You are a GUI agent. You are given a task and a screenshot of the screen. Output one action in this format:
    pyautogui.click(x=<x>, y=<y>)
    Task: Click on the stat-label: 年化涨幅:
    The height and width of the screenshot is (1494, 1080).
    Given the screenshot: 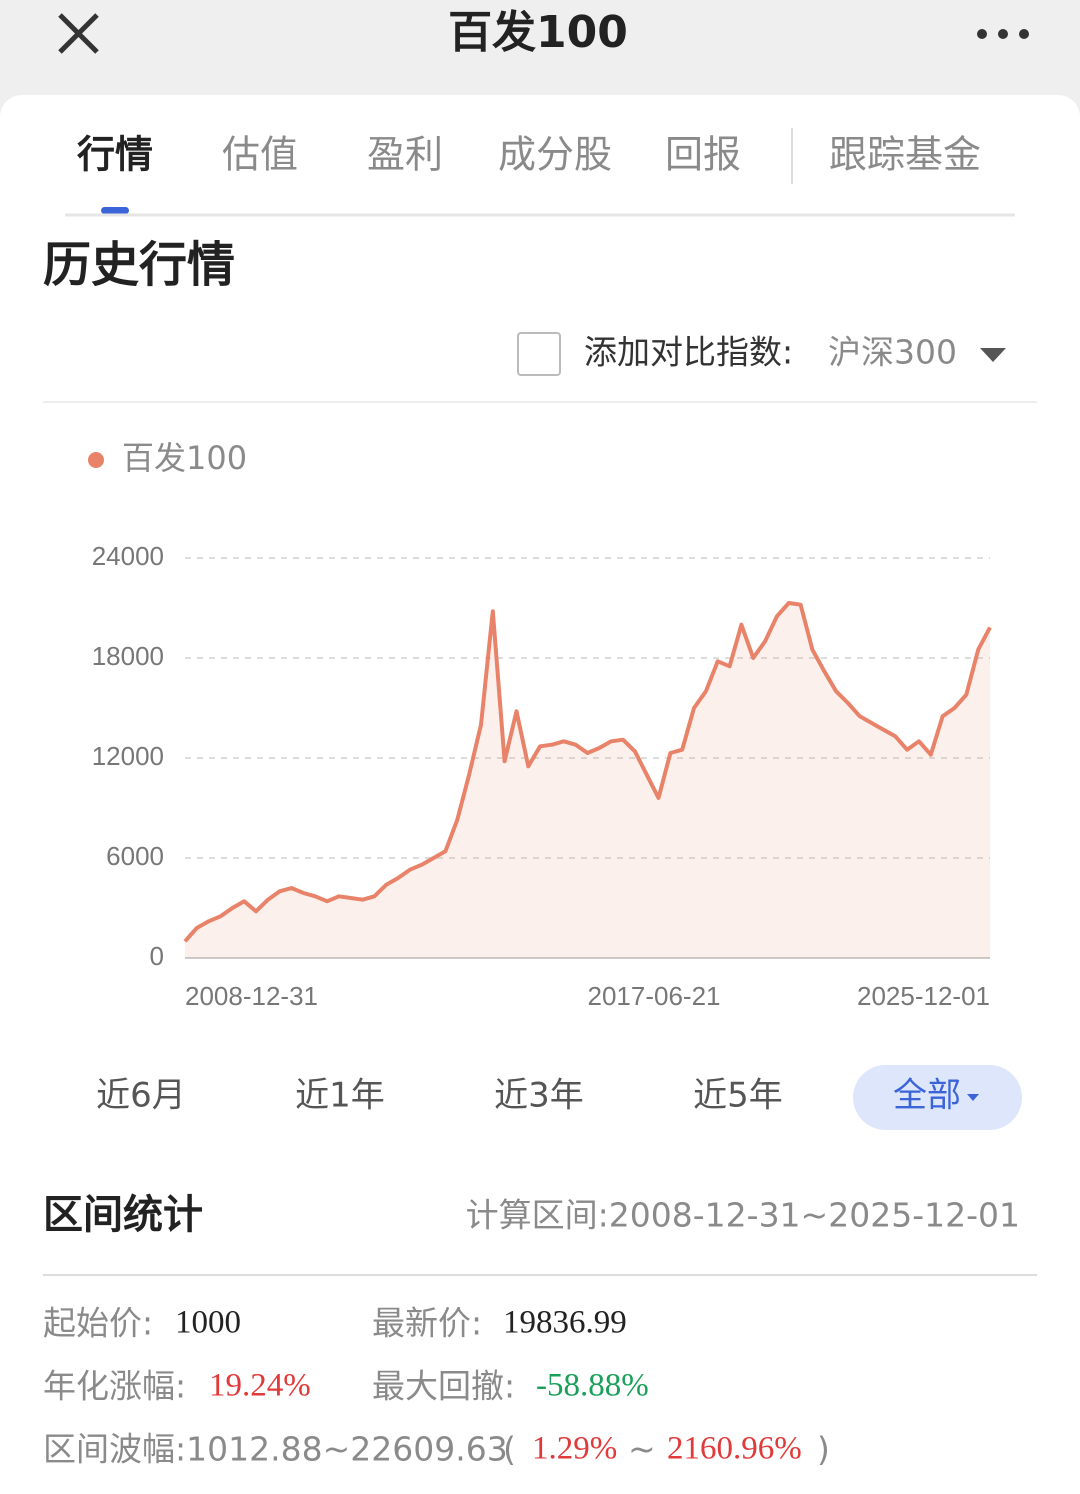 What is the action you would take?
    pyautogui.click(x=114, y=1386)
    